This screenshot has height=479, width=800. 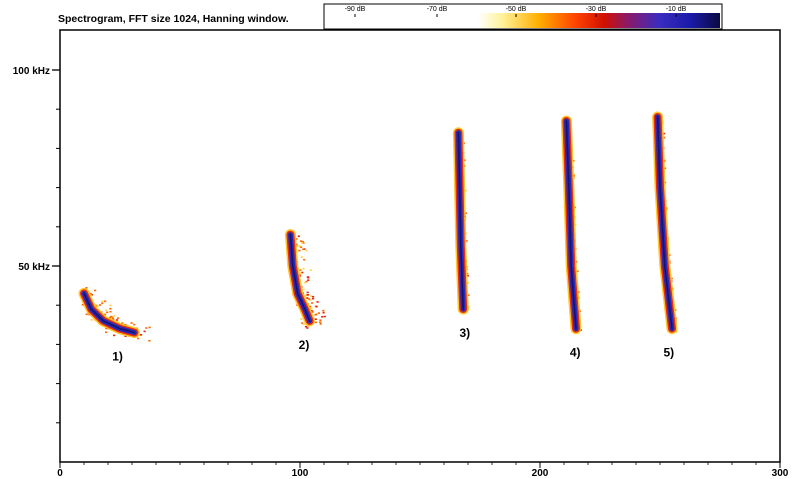 What do you see at coordinates (668, 353) in the screenshot?
I see `call-label: 5)` at bounding box center [668, 353].